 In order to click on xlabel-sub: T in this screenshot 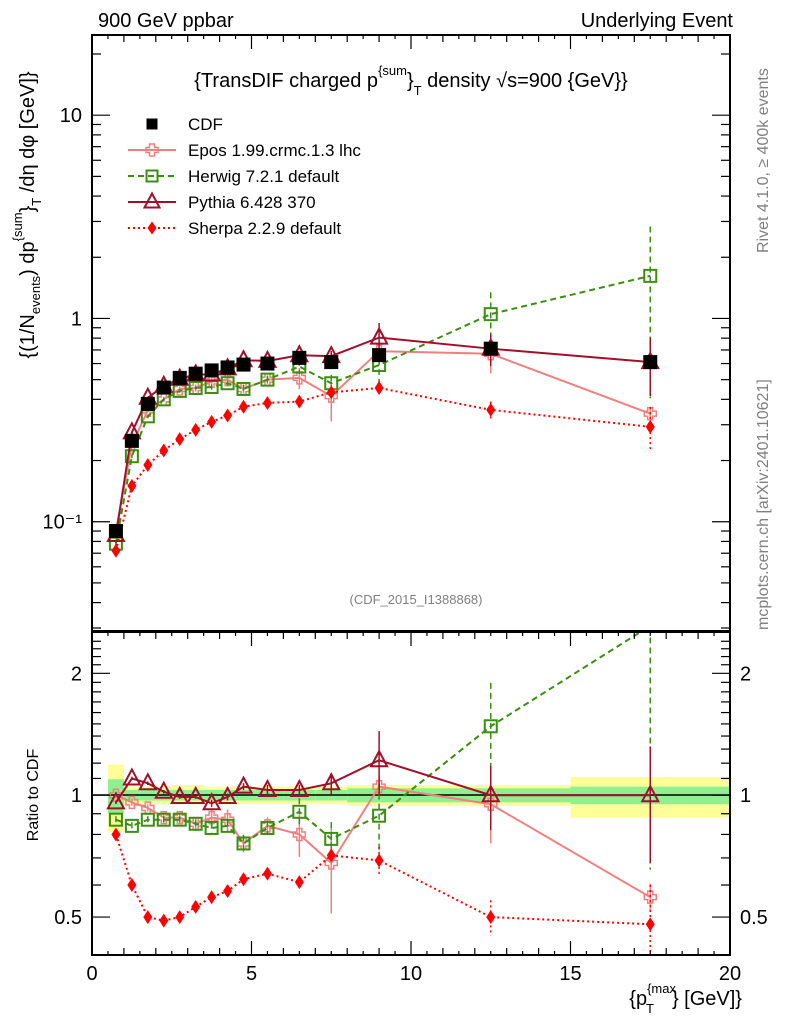, I will do `click(650, 1008)`.